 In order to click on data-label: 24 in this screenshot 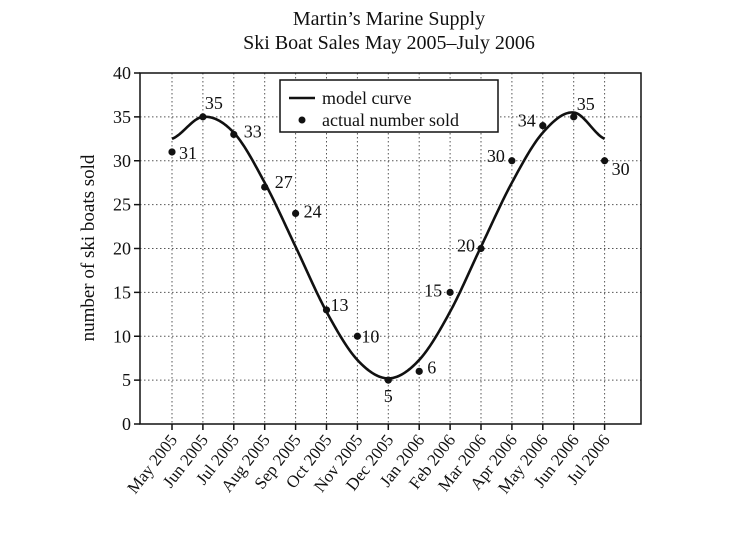, I will do `click(313, 211)`.